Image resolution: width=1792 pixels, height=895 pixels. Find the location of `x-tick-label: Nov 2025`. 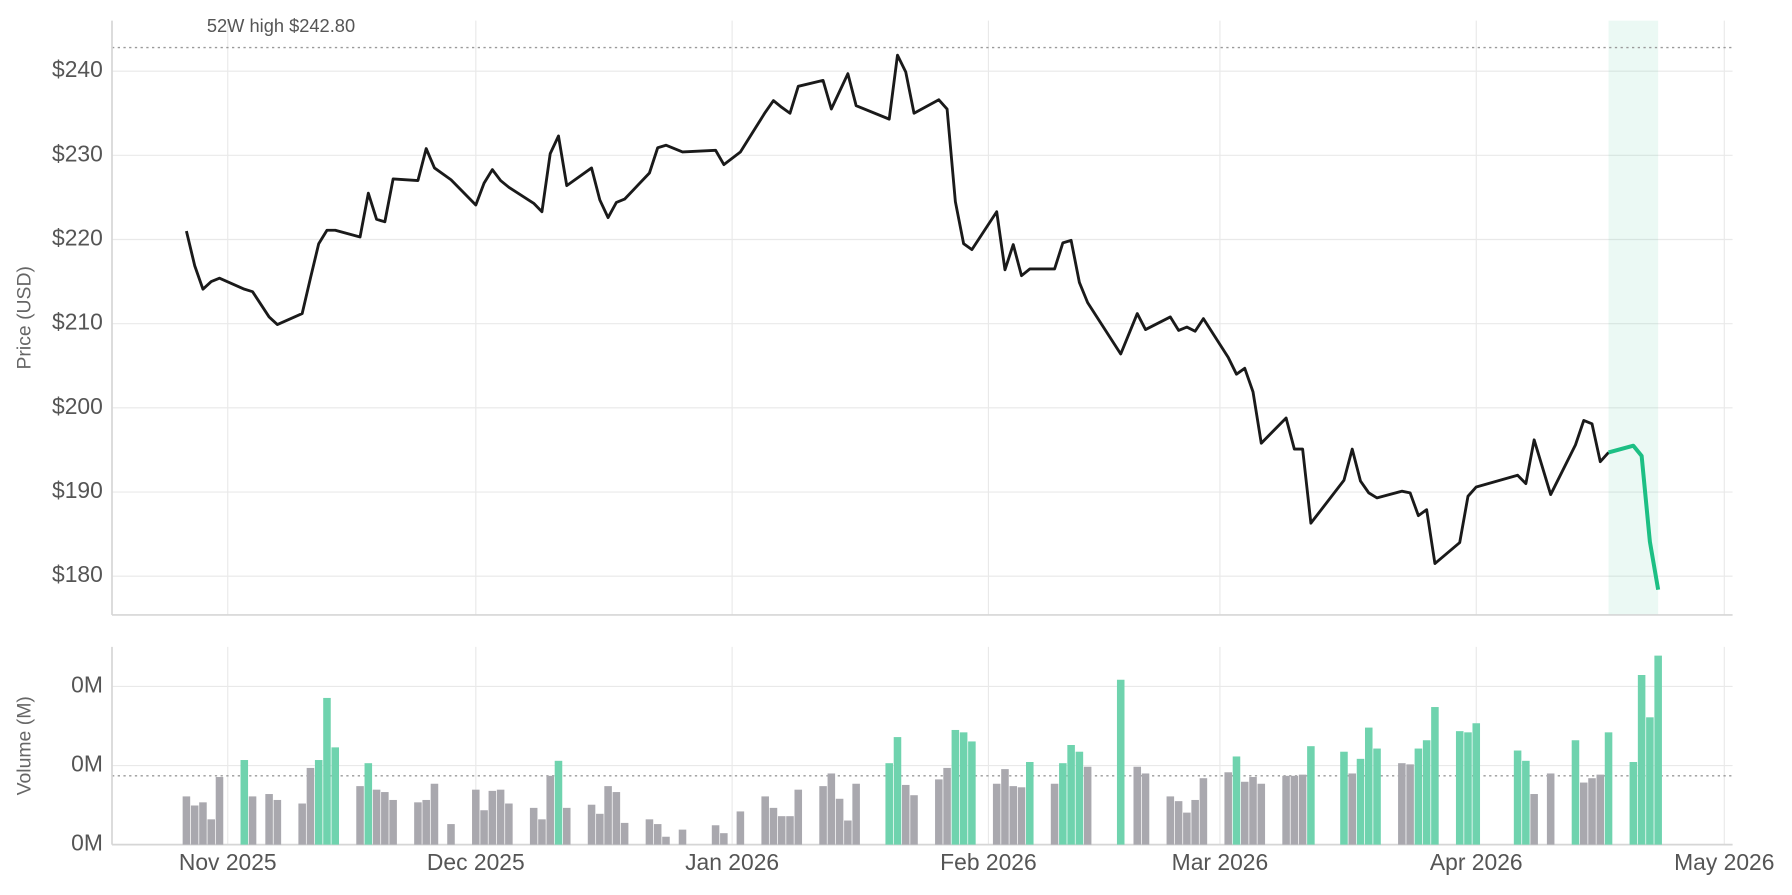

x-tick-label: Nov 2025 is located at coordinates (228, 862).